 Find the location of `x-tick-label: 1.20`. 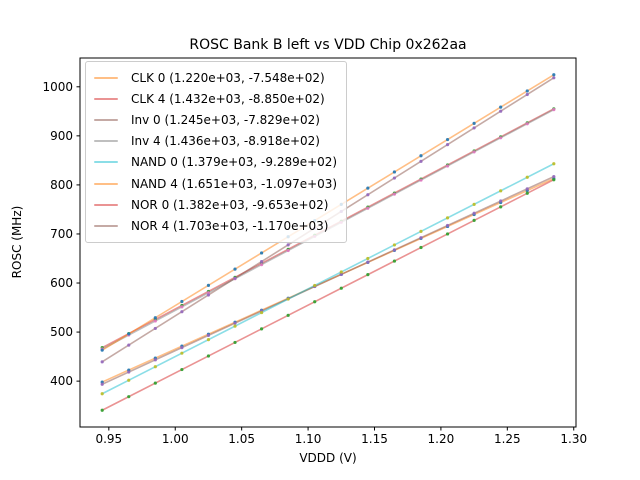

x-tick-label: 1.20 is located at coordinates (441, 439).